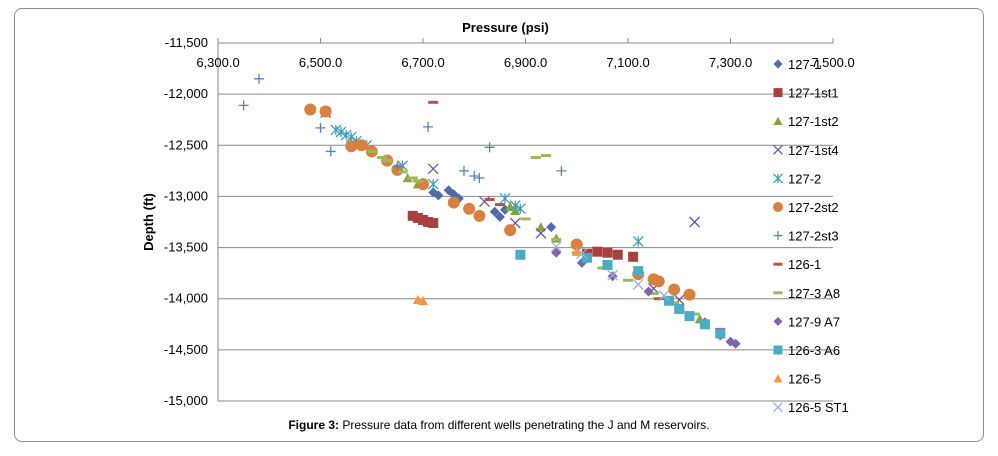 The height and width of the screenshot is (456, 998). Describe the element at coordinates (186, 298) in the screenshot. I see `y-tick-label: -14,000` at that location.